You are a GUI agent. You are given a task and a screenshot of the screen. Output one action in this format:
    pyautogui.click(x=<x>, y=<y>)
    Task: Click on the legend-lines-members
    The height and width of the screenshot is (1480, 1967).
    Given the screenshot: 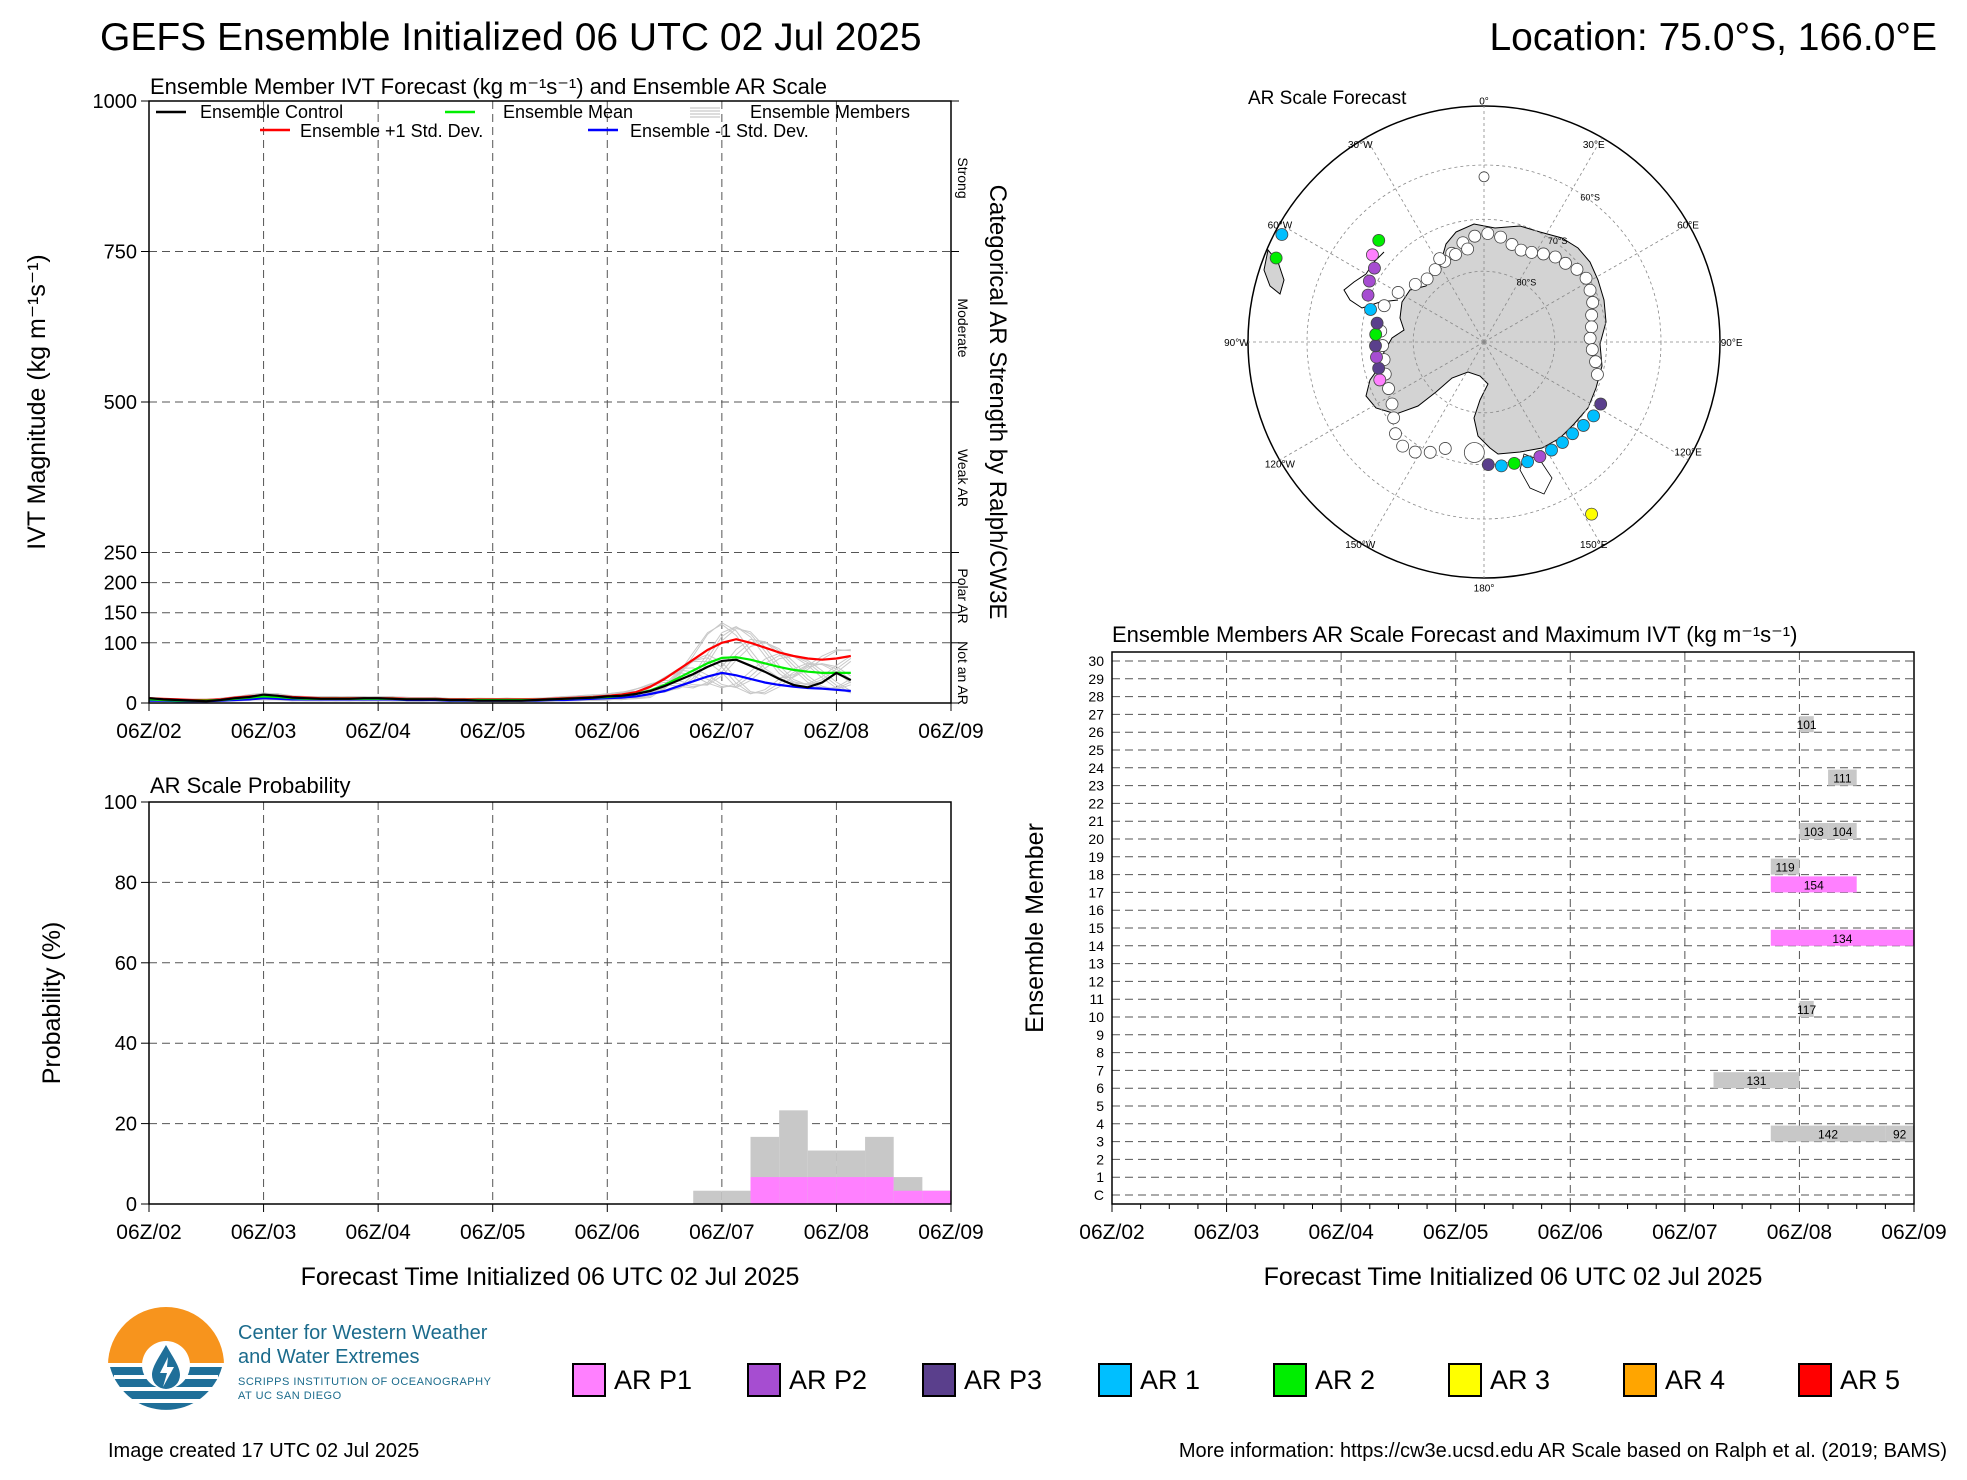 What is the action you would take?
    pyautogui.click(x=705, y=112)
    